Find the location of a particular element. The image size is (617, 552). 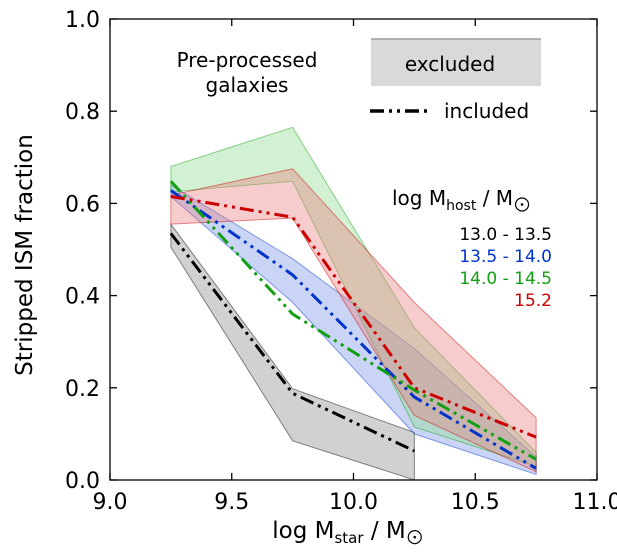

range-label-2: 14.0 - 14.5 is located at coordinates (505, 279).